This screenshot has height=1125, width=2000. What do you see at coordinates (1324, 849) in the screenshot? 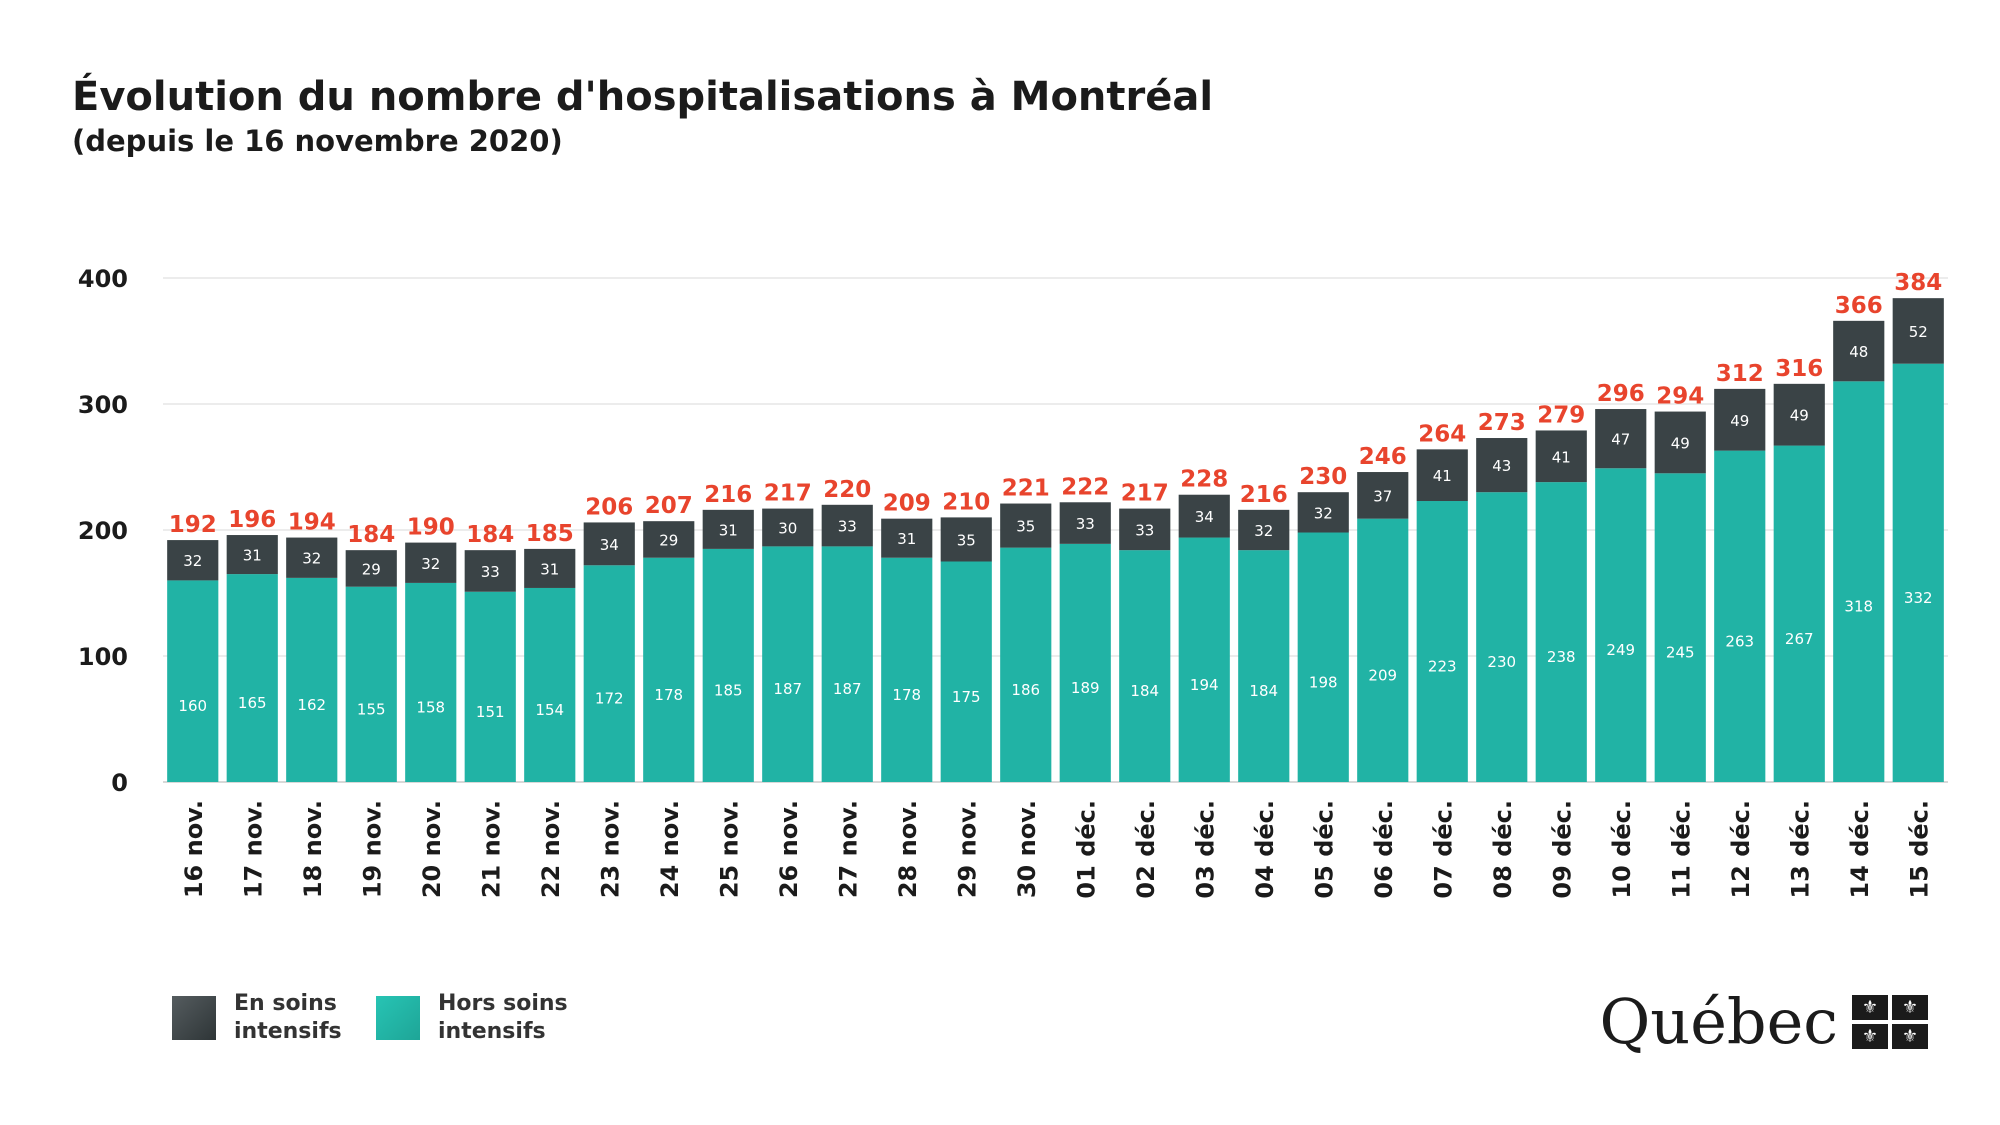
I see `x-tick-label: 05 déc.` at bounding box center [1324, 849].